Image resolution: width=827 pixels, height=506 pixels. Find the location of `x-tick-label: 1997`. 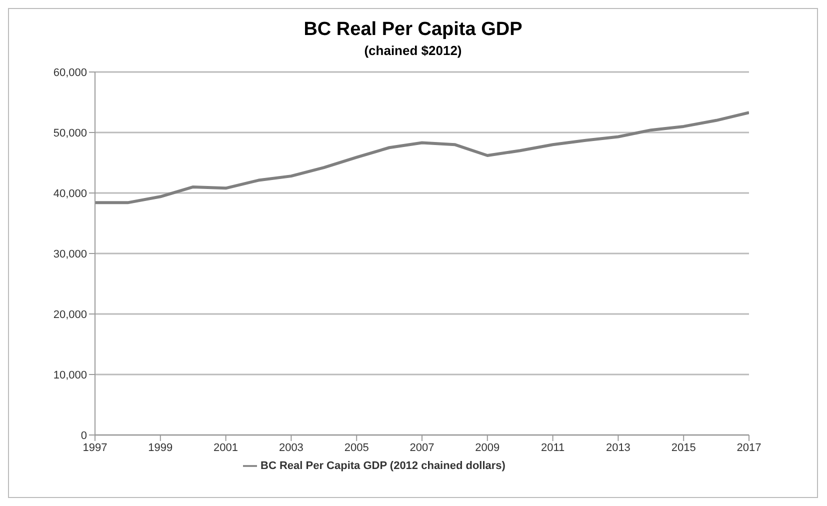

x-tick-label: 1997 is located at coordinates (95, 448).